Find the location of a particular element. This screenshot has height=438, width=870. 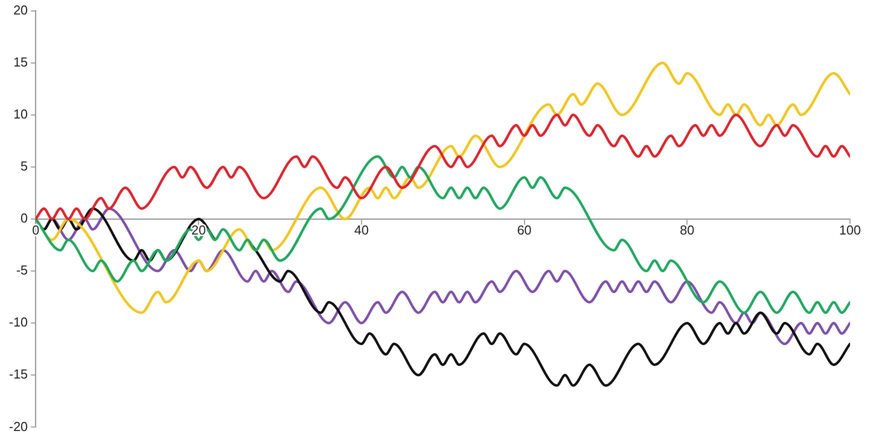

y-tick-label: -20 is located at coordinates (18, 426).